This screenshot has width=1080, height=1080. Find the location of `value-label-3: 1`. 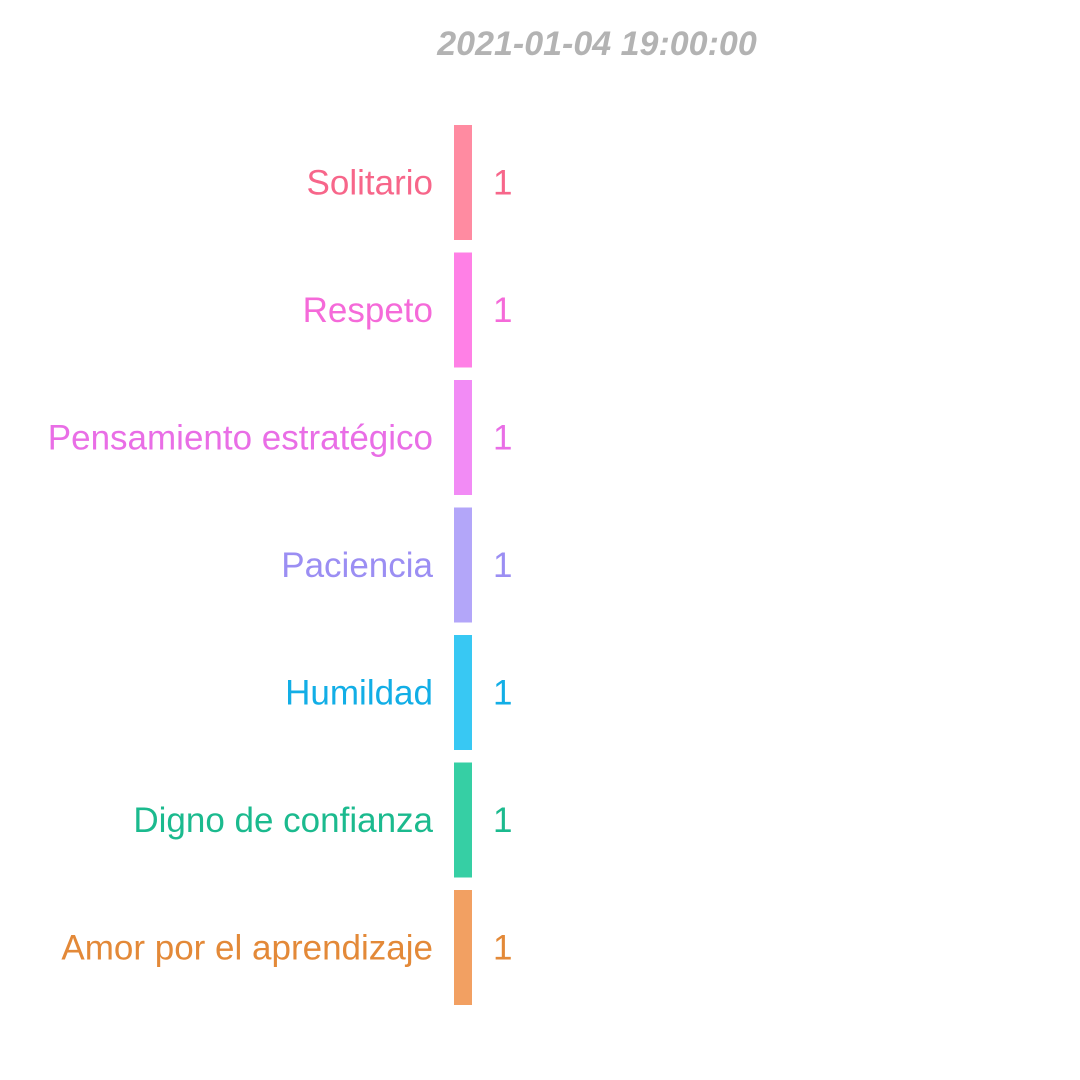

value-label-3: 1 is located at coordinates (502, 565).